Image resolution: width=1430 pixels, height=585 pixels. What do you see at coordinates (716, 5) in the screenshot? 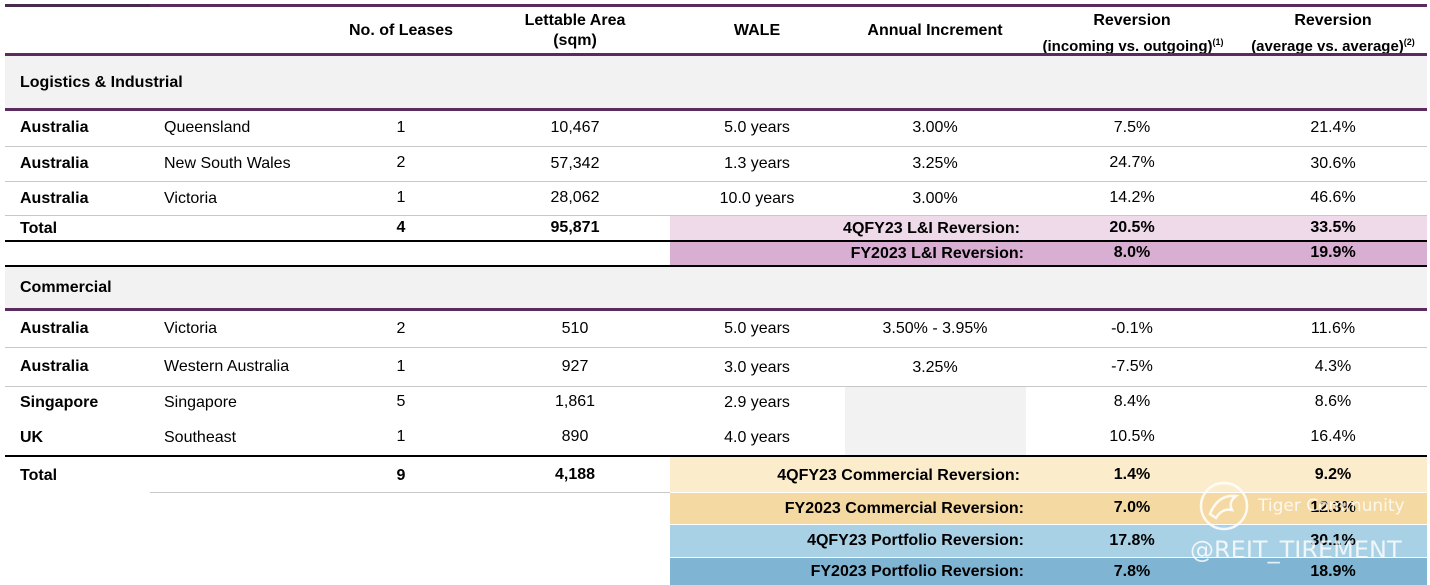
I see `top-border` at bounding box center [716, 5].